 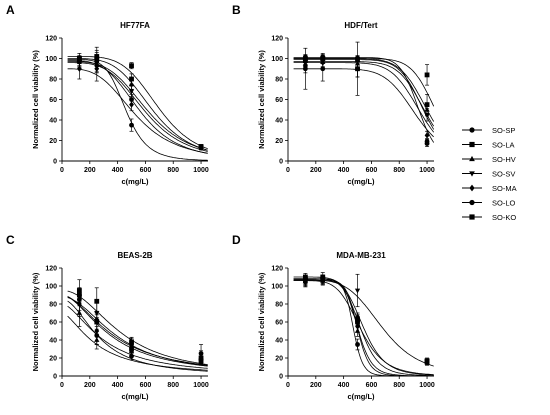 I want to click on series-so-ma, so click(x=363, y=325).